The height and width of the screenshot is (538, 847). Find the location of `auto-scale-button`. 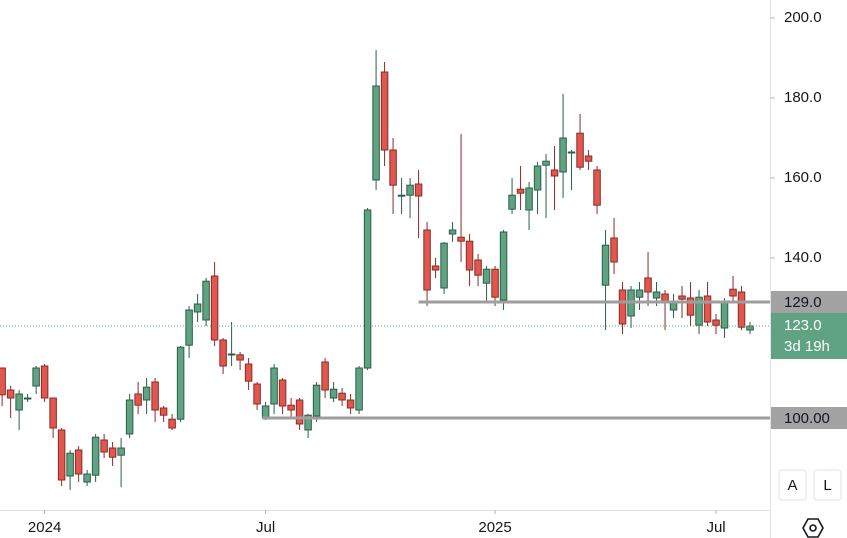

auto-scale-button is located at coordinates (792, 485).